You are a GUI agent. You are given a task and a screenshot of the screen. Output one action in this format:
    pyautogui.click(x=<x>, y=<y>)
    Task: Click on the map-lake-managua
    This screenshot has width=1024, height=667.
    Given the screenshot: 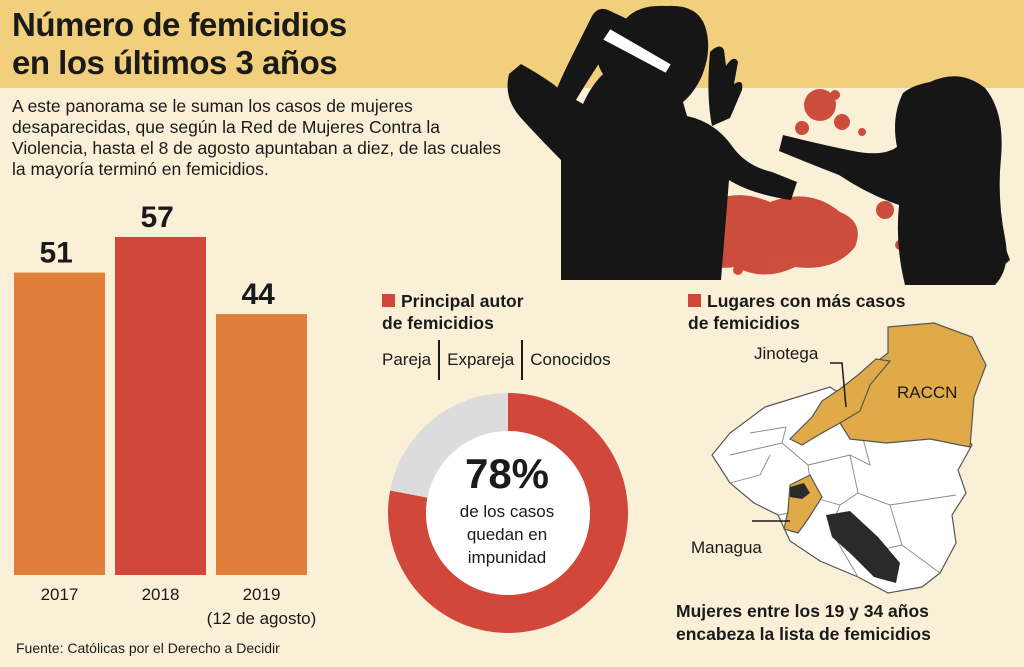 What is the action you would take?
    pyautogui.click(x=800, y=491)
    